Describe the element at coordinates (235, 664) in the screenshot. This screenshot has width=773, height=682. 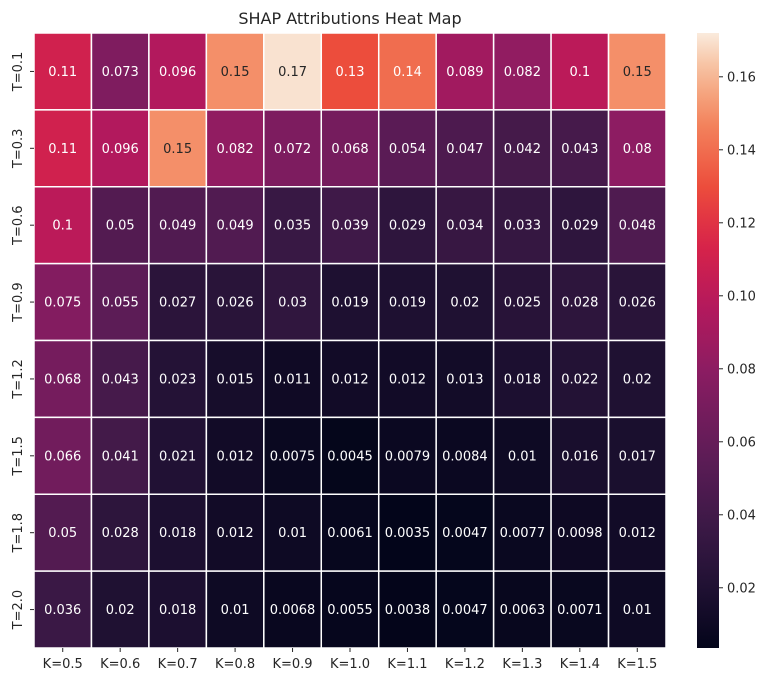
I see `x-tick-label: K=0.8` at that location.